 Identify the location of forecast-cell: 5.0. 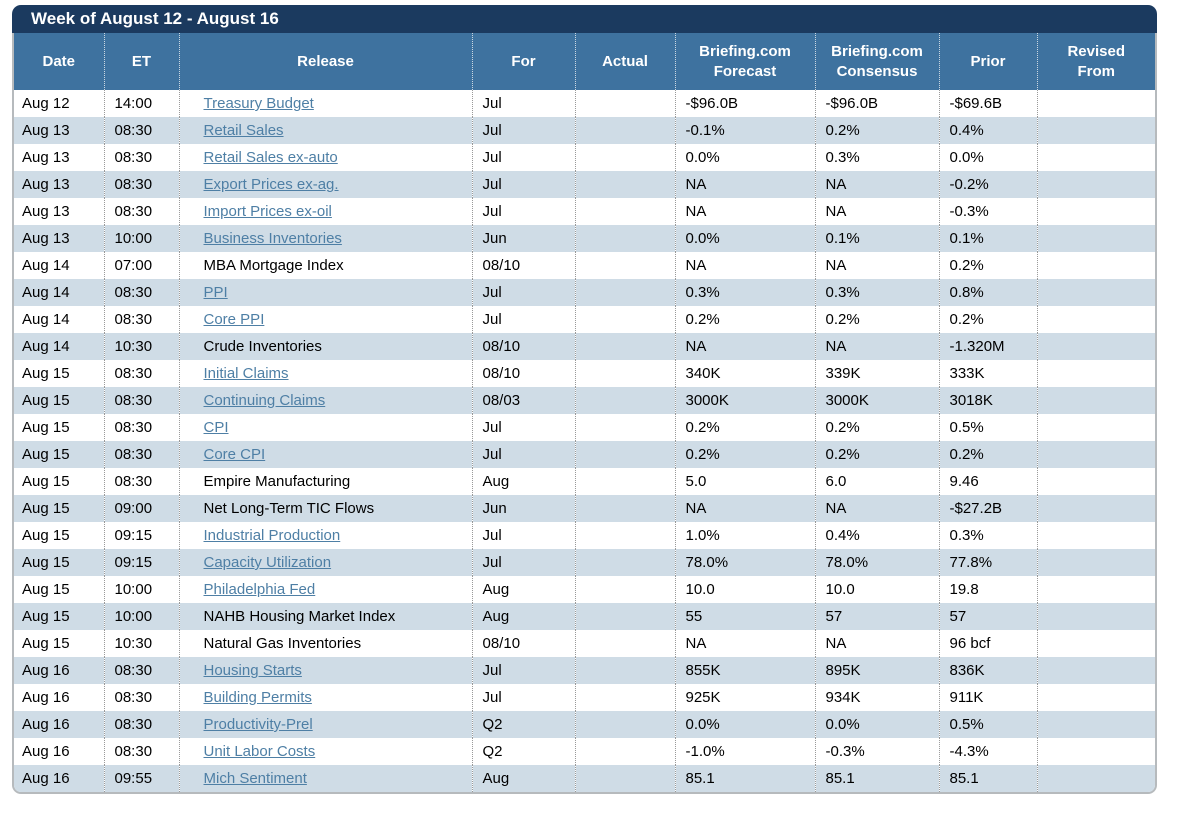
(744, 481).